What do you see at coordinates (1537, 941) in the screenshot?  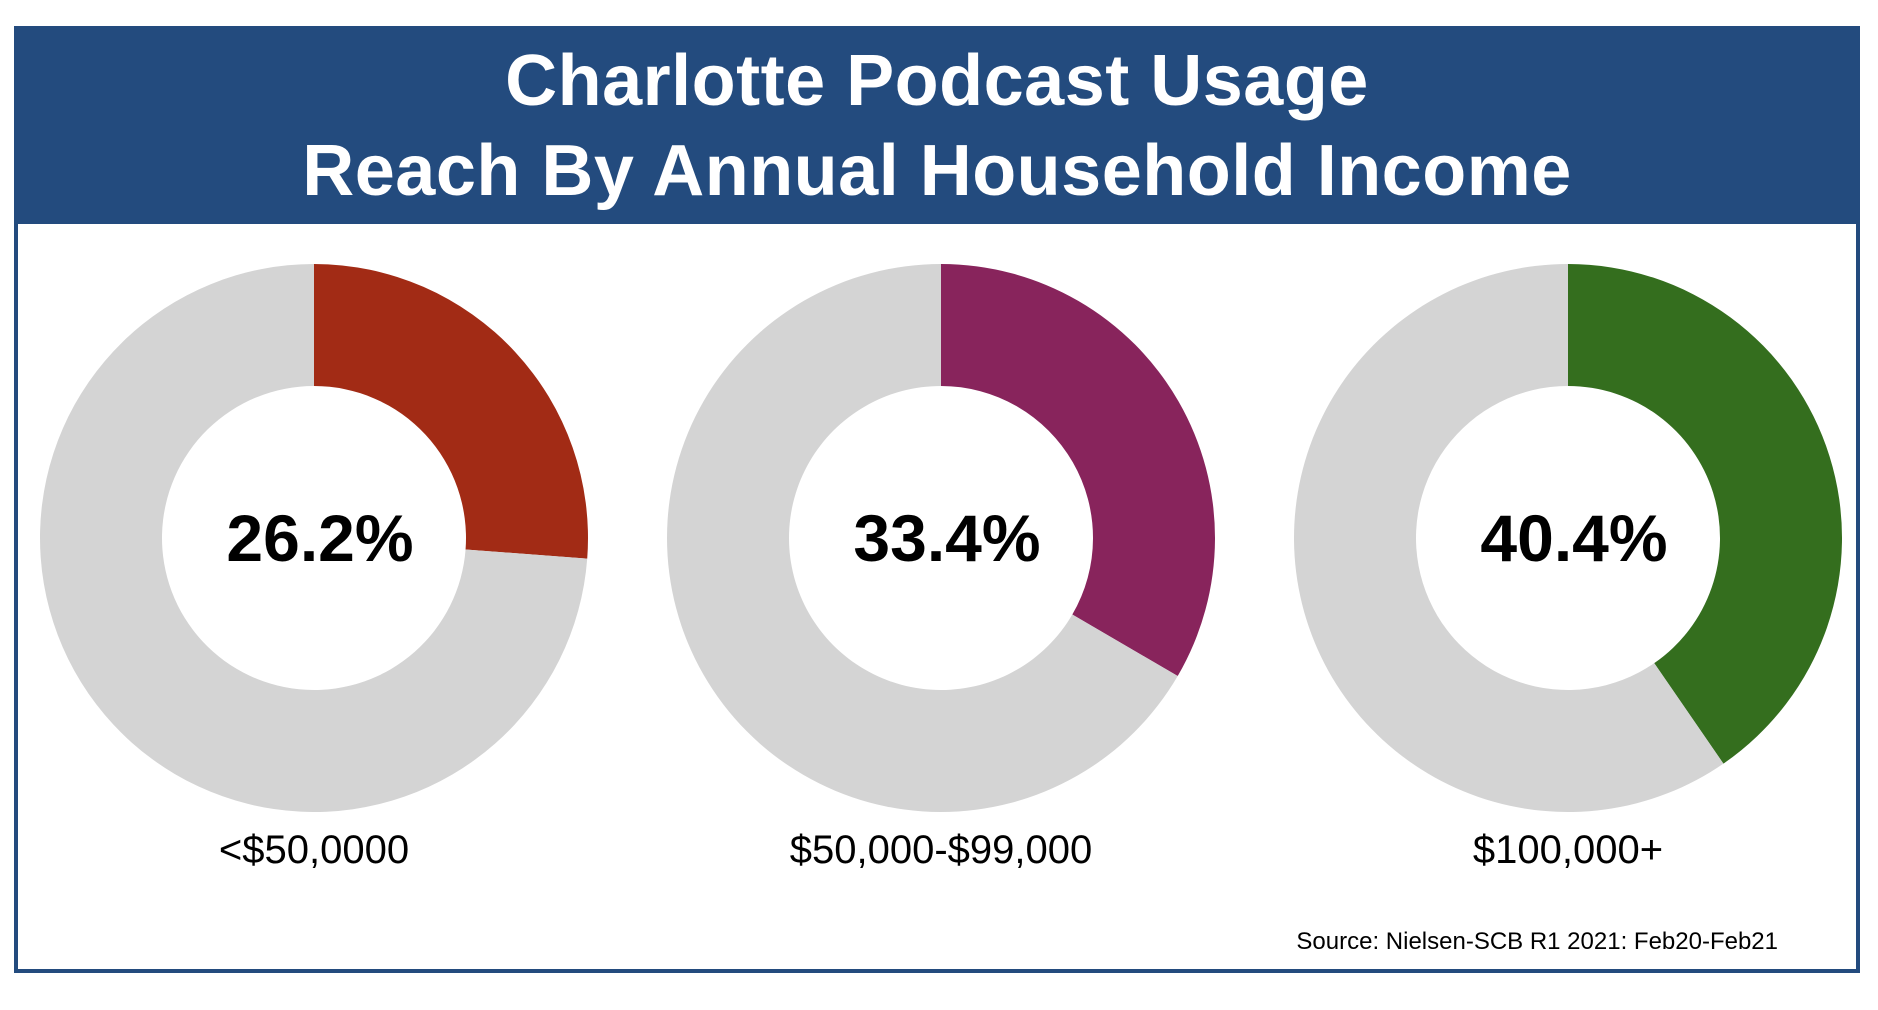 I see `source-note: Source: Nielsen-SCB R1 2021: Feb20-Feb21` at bounding box center [1537, 941].